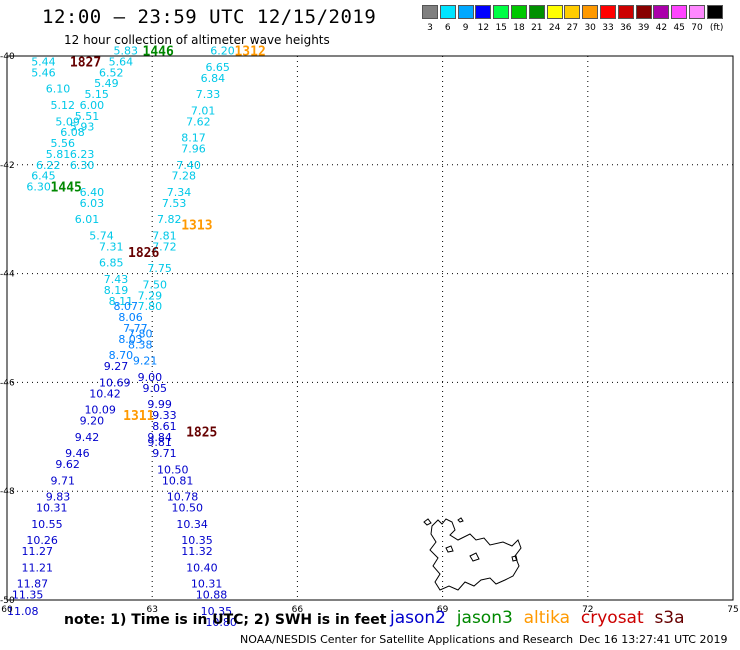  Describe the element at coordinates (92, 192) in the screenshot. I see `wave-height-value: 6.40` at that location.